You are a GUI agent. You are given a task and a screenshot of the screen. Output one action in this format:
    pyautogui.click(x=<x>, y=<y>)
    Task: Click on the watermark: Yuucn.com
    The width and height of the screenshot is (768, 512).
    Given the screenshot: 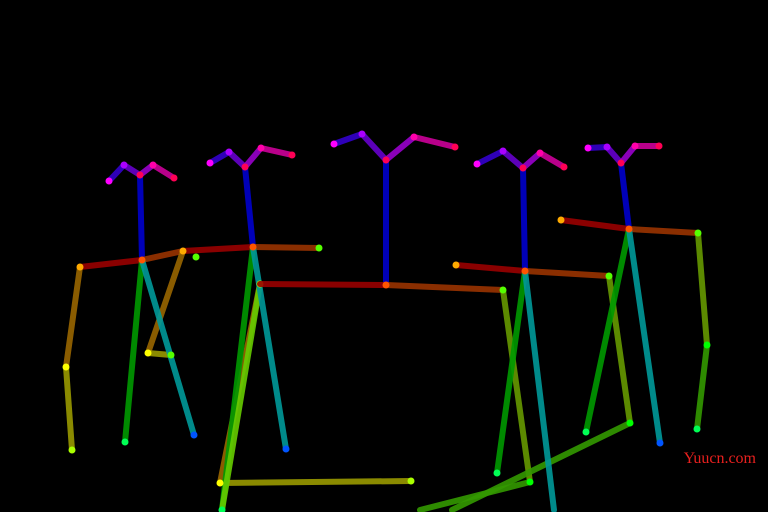 What is the action you would take?
    pyautogui.click(x=720, y=458)
    